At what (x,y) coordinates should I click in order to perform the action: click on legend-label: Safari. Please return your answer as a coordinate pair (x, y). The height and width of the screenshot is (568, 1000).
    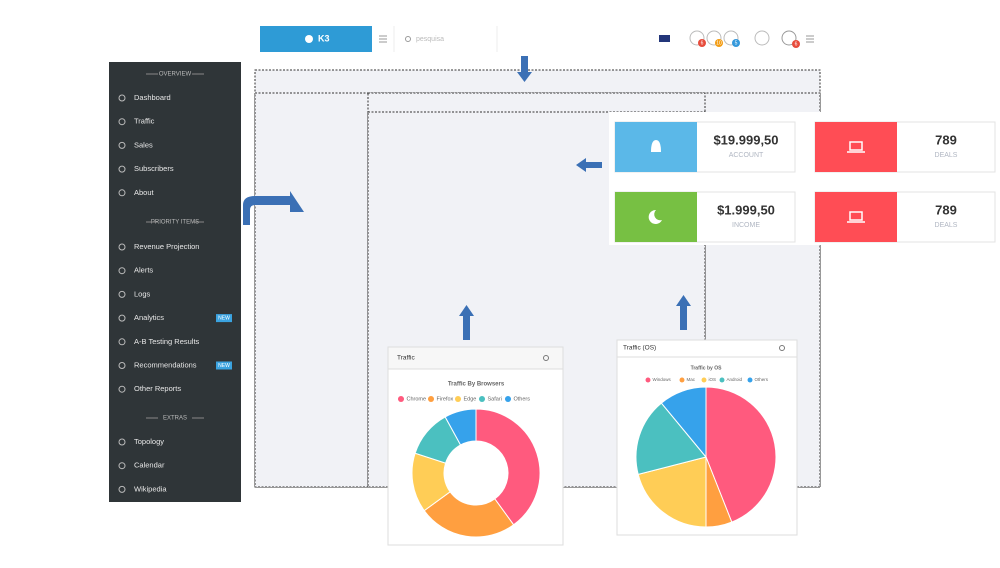
    Looking at the image, I should click on (495, 399).